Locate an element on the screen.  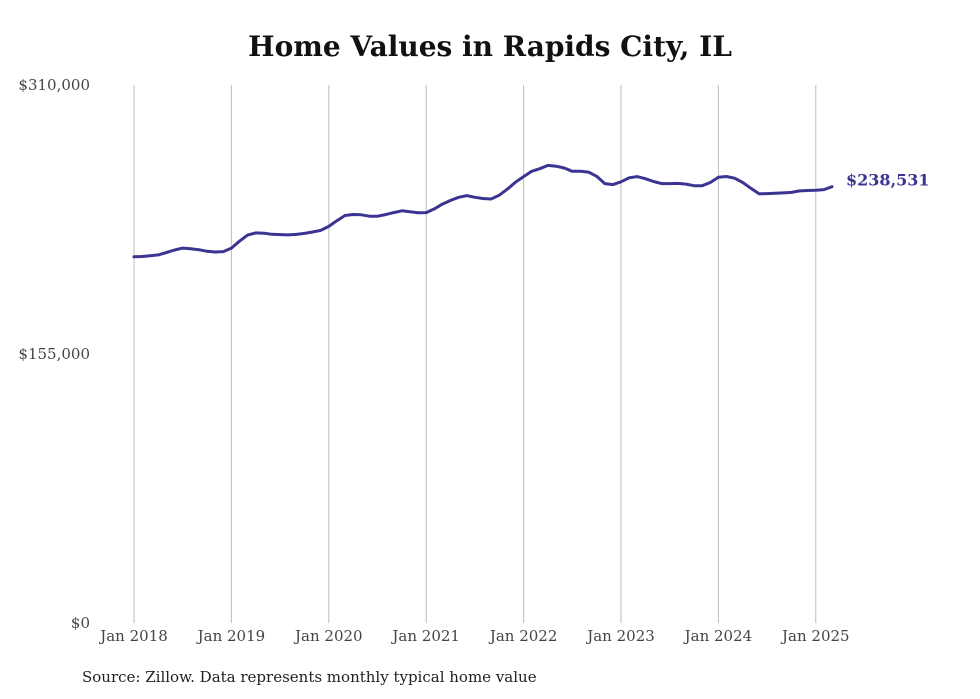
x-tick-label: Jan 2019 is located at coordinates (231, 636).